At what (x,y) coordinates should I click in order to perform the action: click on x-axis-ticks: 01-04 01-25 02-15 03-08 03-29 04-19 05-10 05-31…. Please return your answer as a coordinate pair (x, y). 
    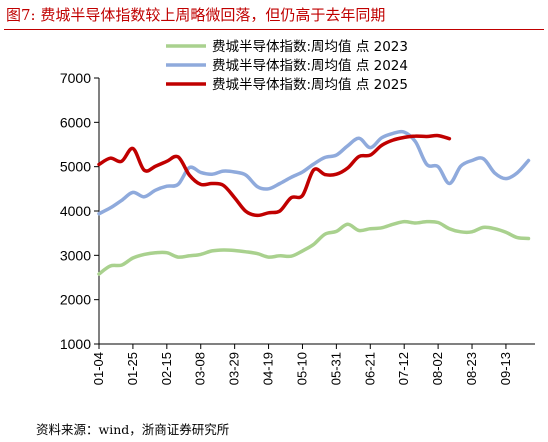
    Looking at the image, I should click on (302, 364).